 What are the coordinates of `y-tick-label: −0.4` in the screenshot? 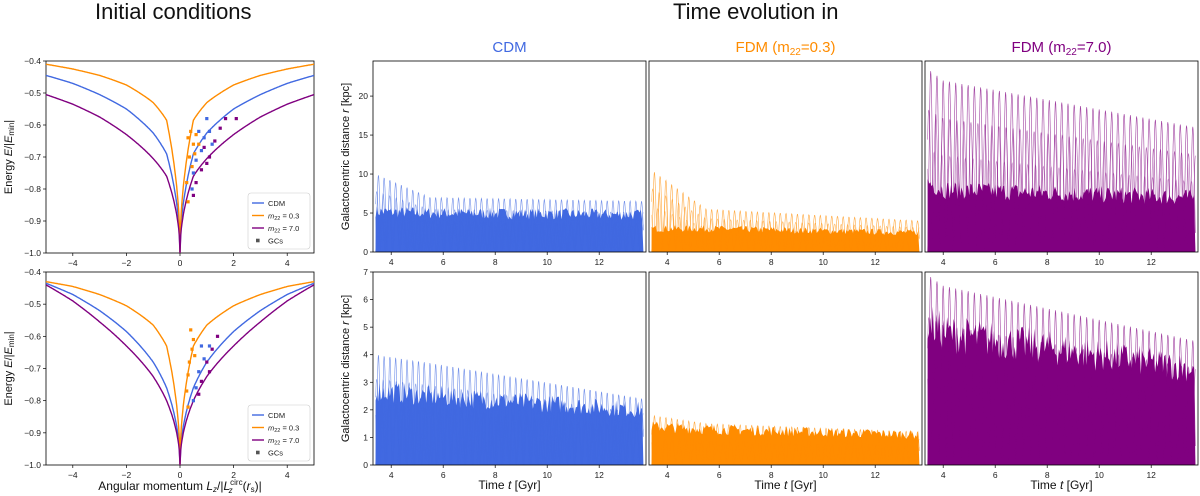 It's located at (32, 61).